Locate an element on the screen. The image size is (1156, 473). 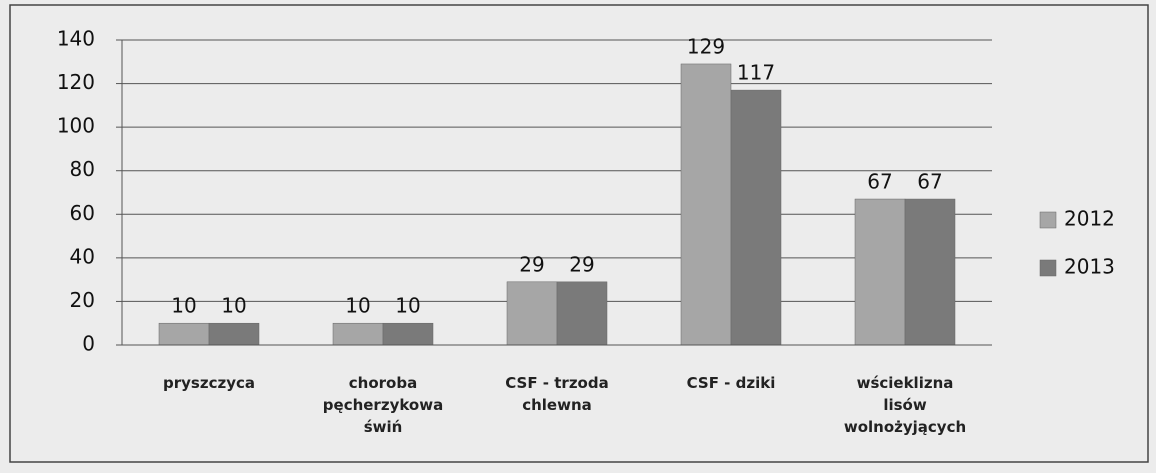
legend-label: 2013 is located at coordinates (1089, 267).